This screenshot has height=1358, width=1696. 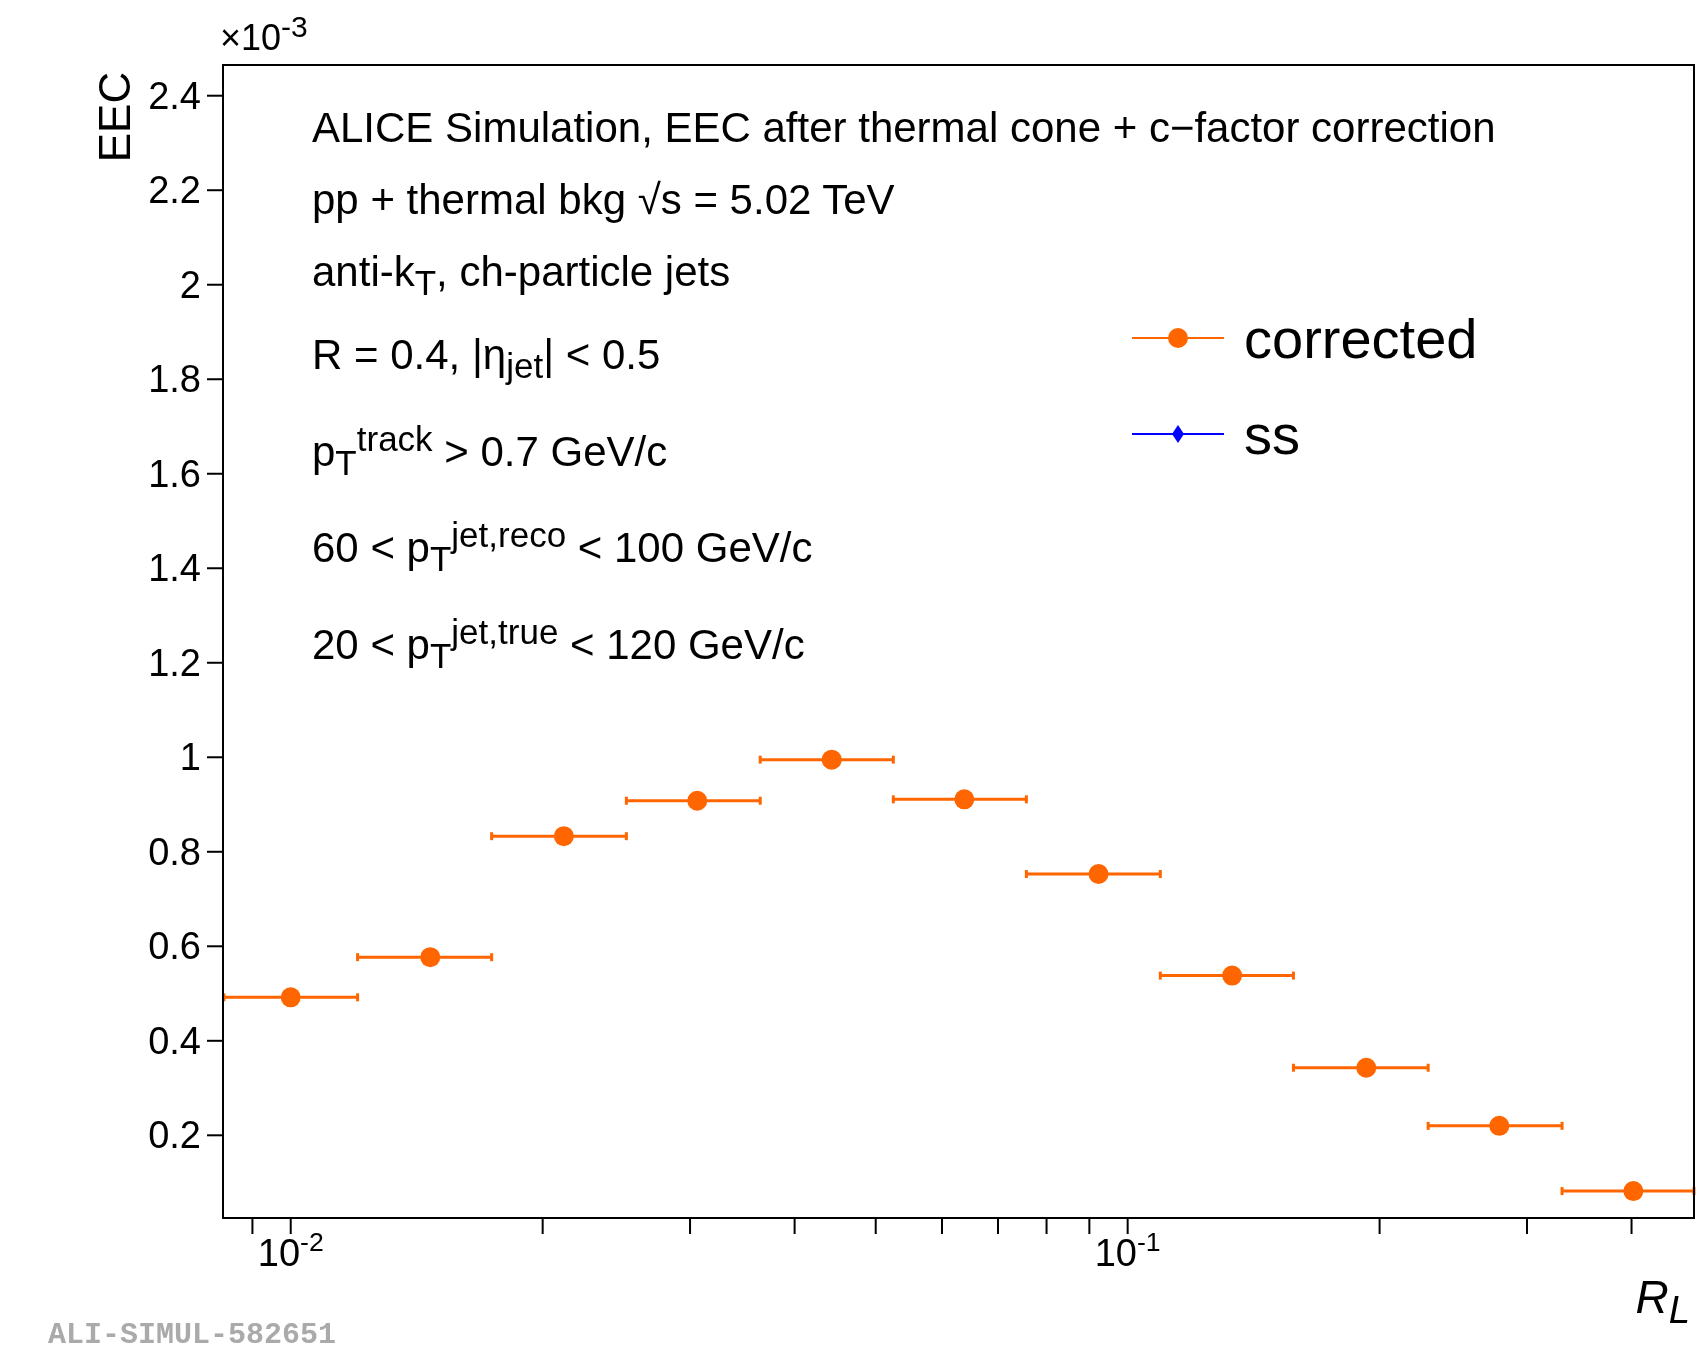 What do you see at coordinates (174, 851) in the screenshot?
I see `y-tick-label: 0.8` at bounding box center [174, 851].